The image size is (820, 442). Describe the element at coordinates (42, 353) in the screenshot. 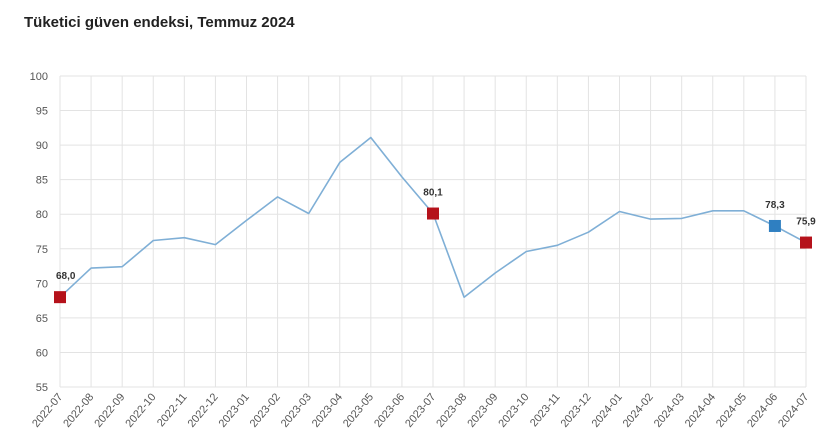

I see `y-tick-label: 60` at that location.